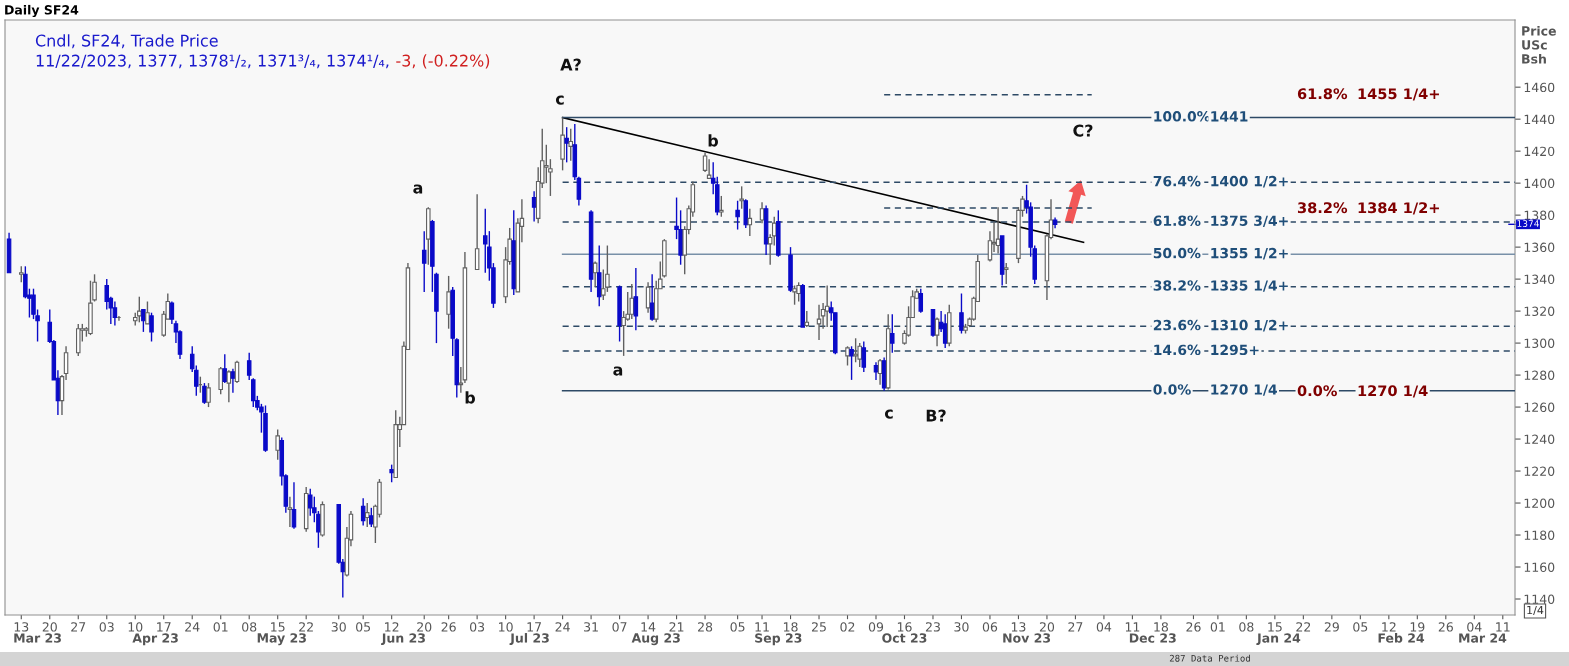  What do you see at coordinates (1483, 638) in the screenshot?
I see `x2-tick-label: Mar 24` at bounding box center [1483, 638].